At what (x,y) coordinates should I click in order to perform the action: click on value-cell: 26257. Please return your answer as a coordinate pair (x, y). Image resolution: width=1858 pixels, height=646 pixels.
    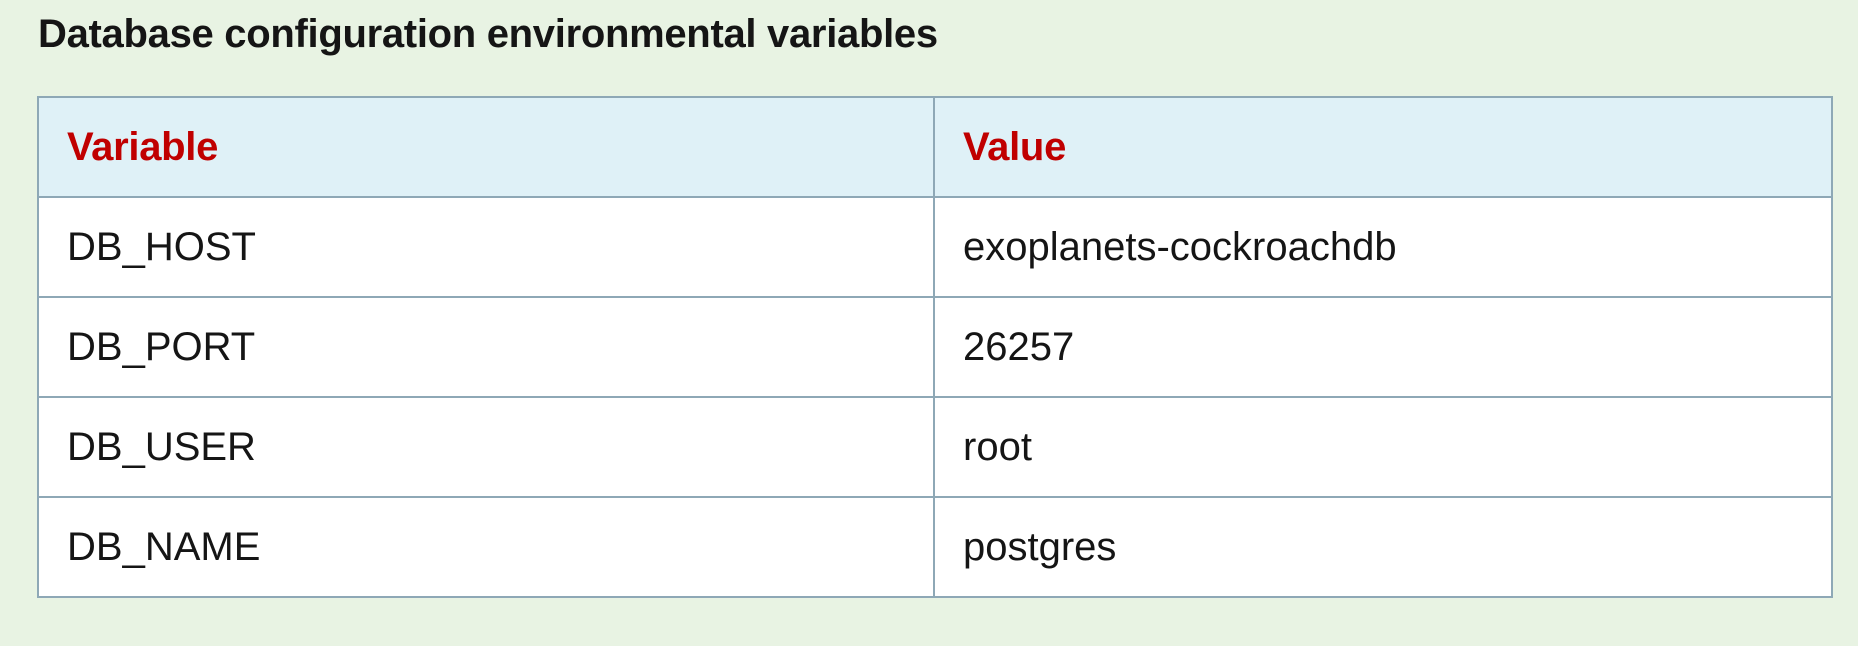
    Looking at the image, I should click on (1383, 347).